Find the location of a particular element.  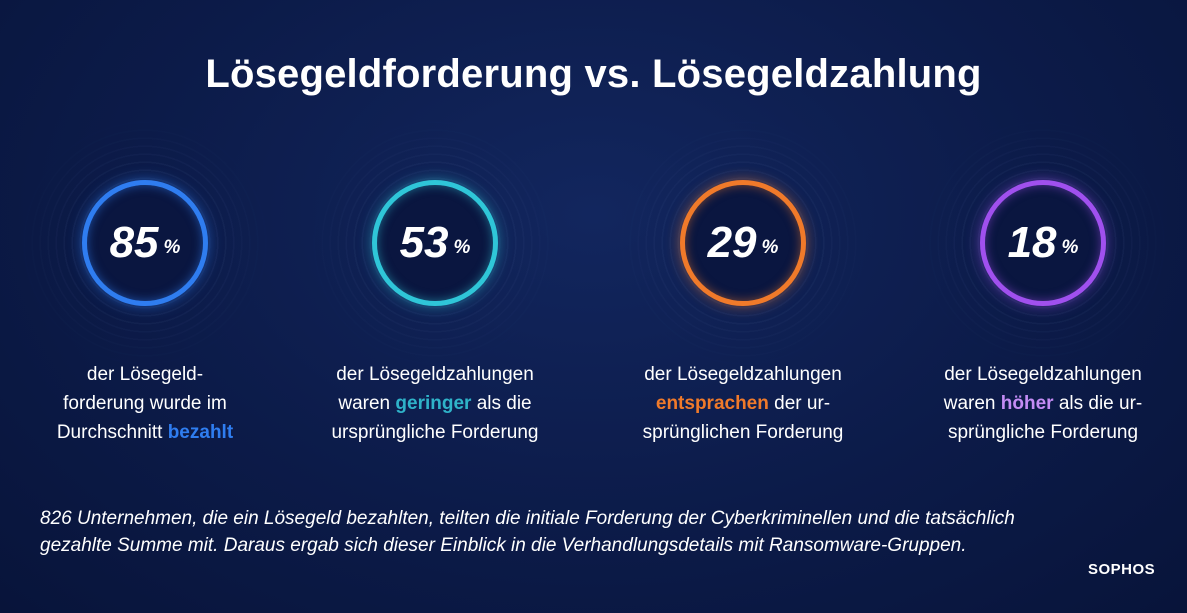

caption-text: der ur- is located at coordinates (799, 403).